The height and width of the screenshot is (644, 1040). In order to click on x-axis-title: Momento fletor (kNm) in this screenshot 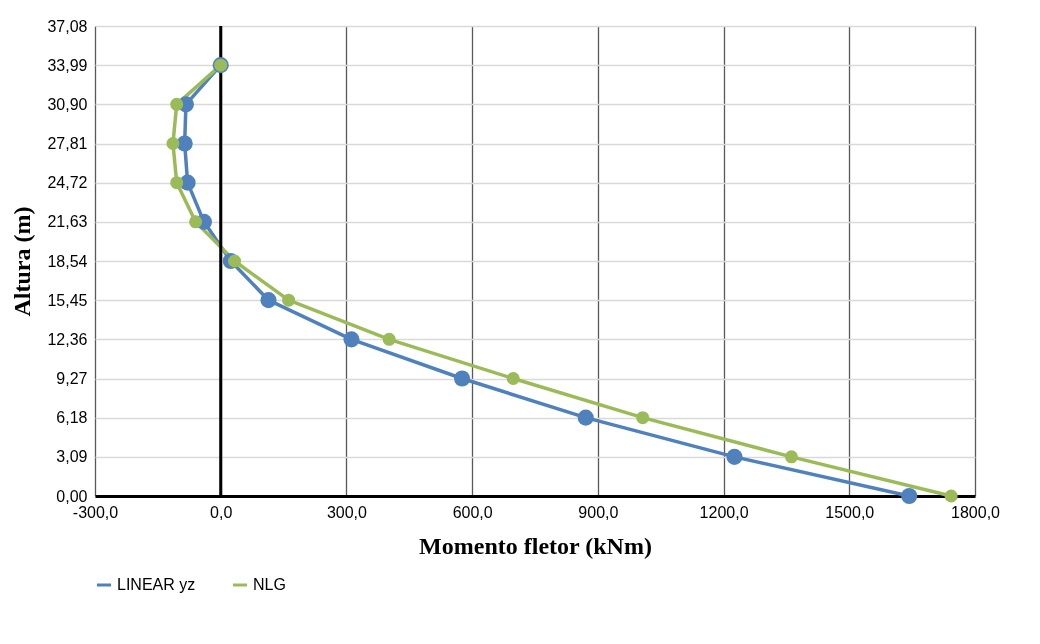, I will do `click(535, 545)`.